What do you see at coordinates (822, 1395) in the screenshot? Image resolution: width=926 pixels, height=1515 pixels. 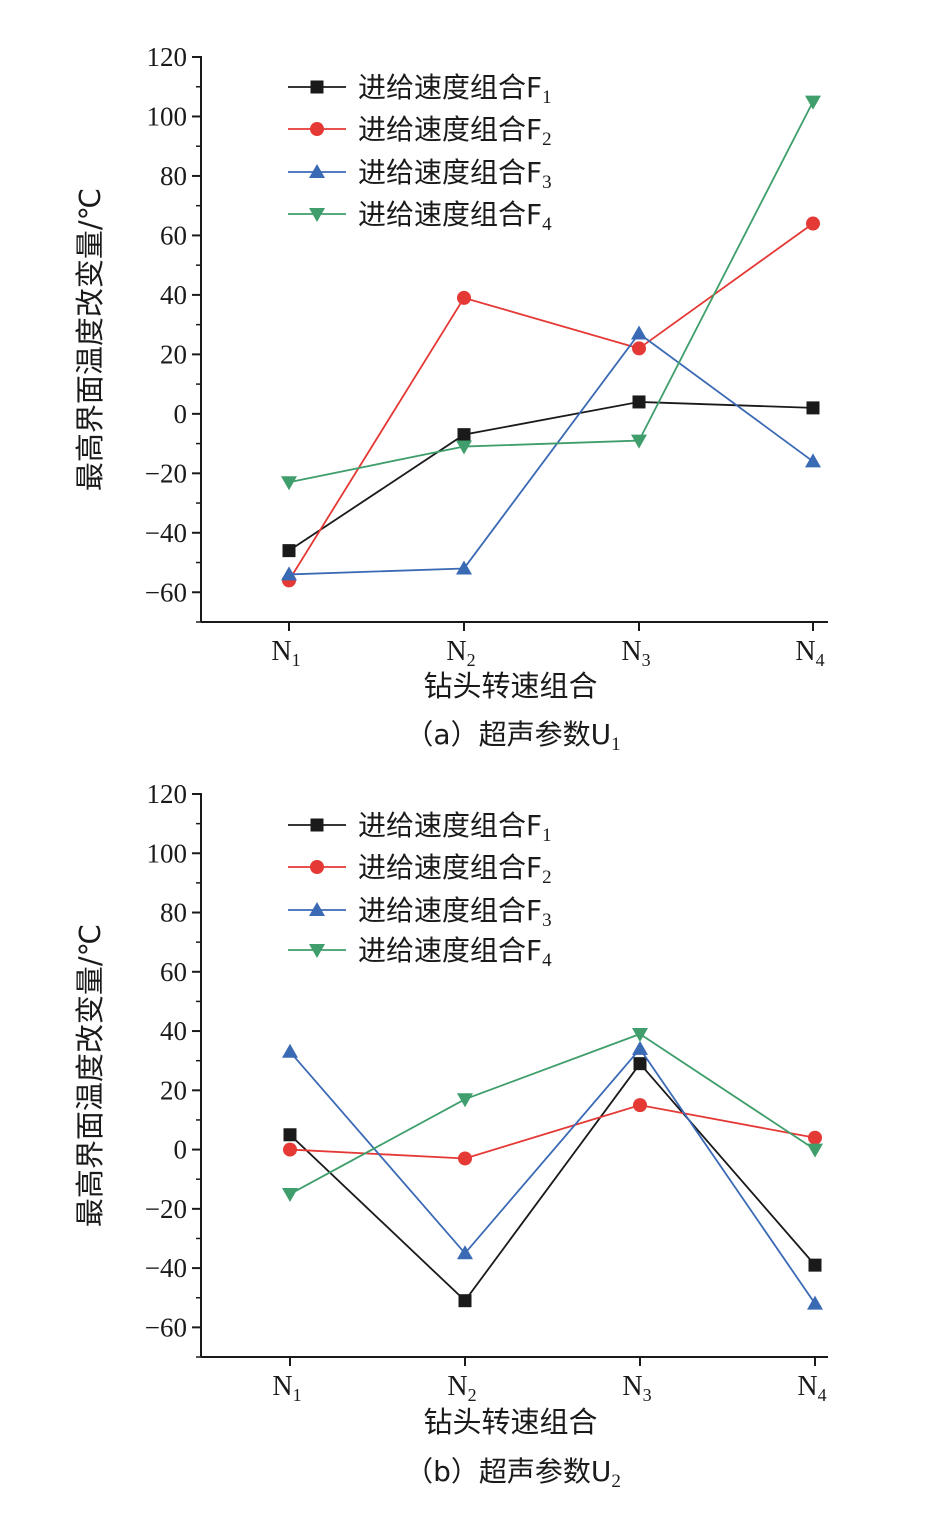 I see `x-tick-label-subscript: 4` at bounding box center [822, 1395].